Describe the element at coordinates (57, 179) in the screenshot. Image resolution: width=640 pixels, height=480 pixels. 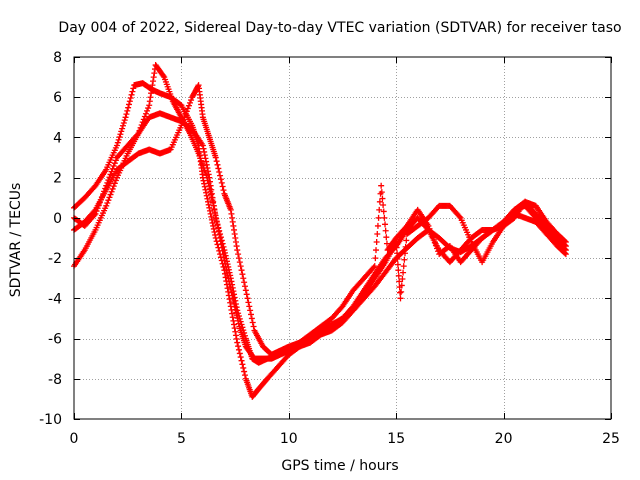
I see `y-tick-label: 2` at that location.